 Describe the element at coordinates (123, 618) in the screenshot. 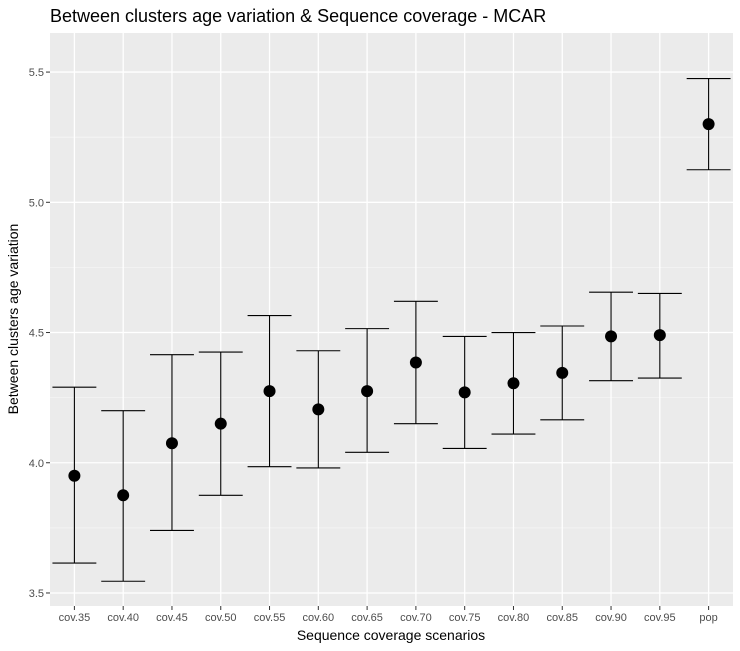

I see `x-tick-label: cov.40` at that location.